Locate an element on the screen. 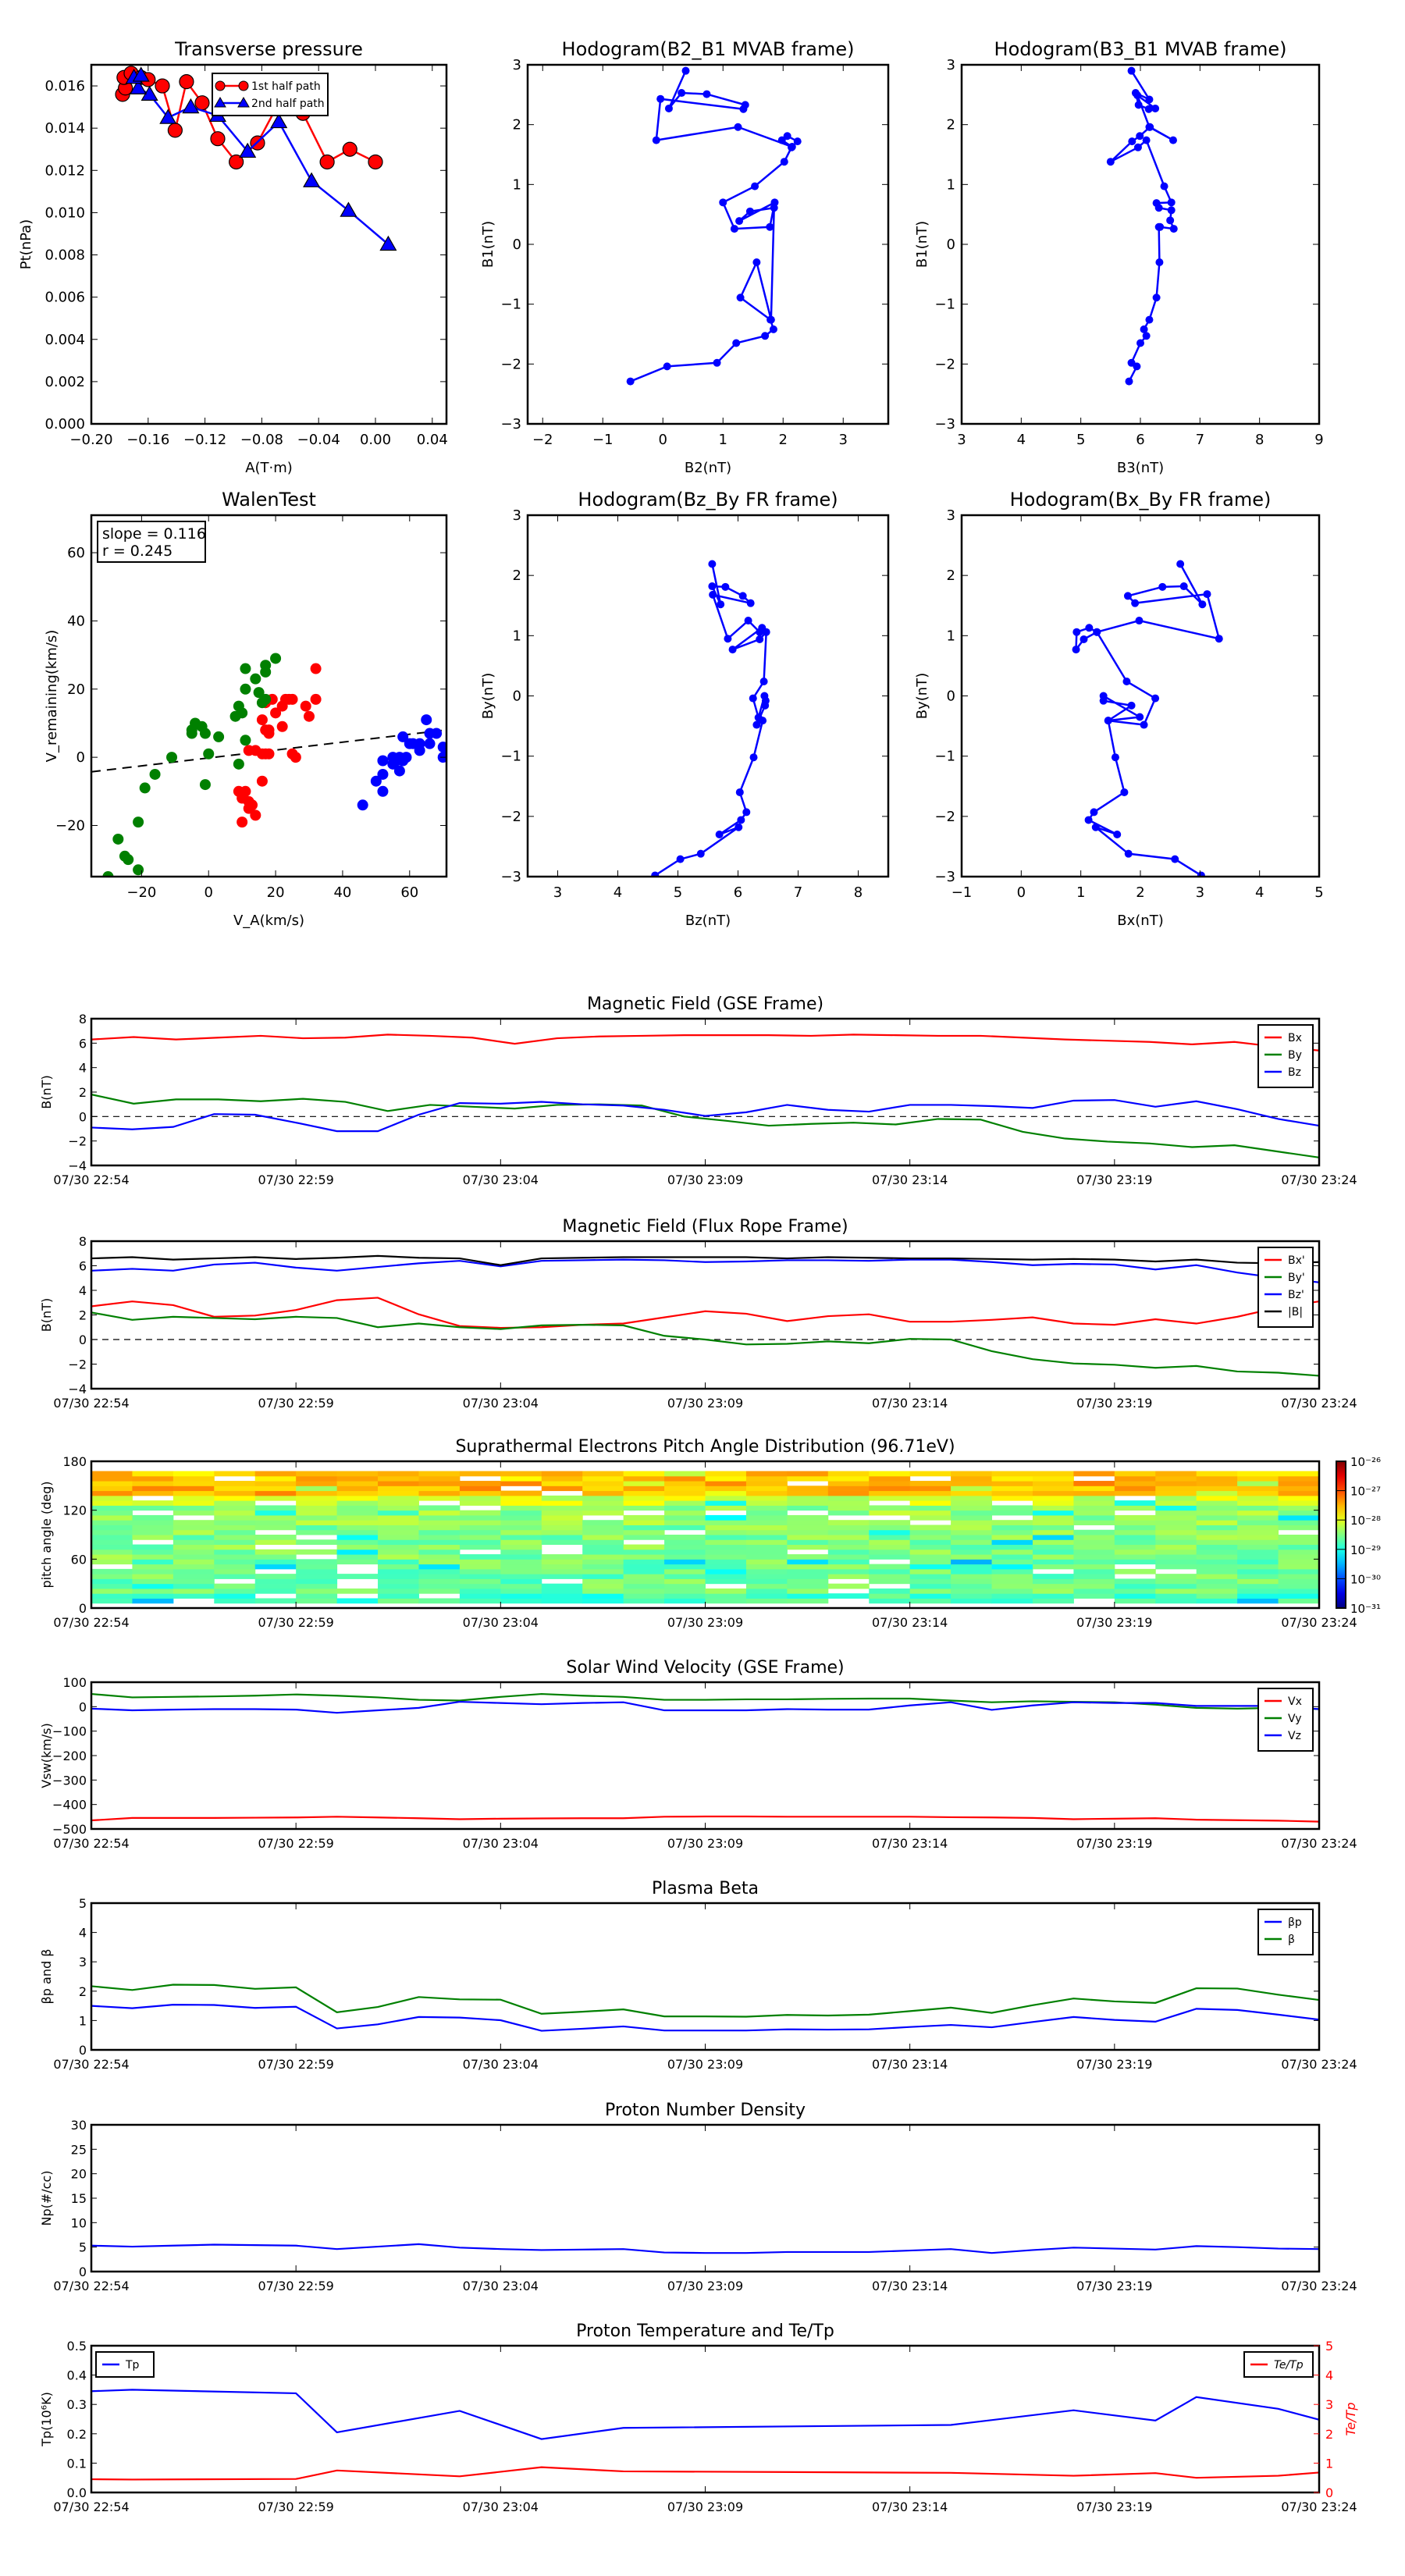 This screenshot has width=1405, height=2576. y-tick-label: 40 is located at coordinates (76, 621).